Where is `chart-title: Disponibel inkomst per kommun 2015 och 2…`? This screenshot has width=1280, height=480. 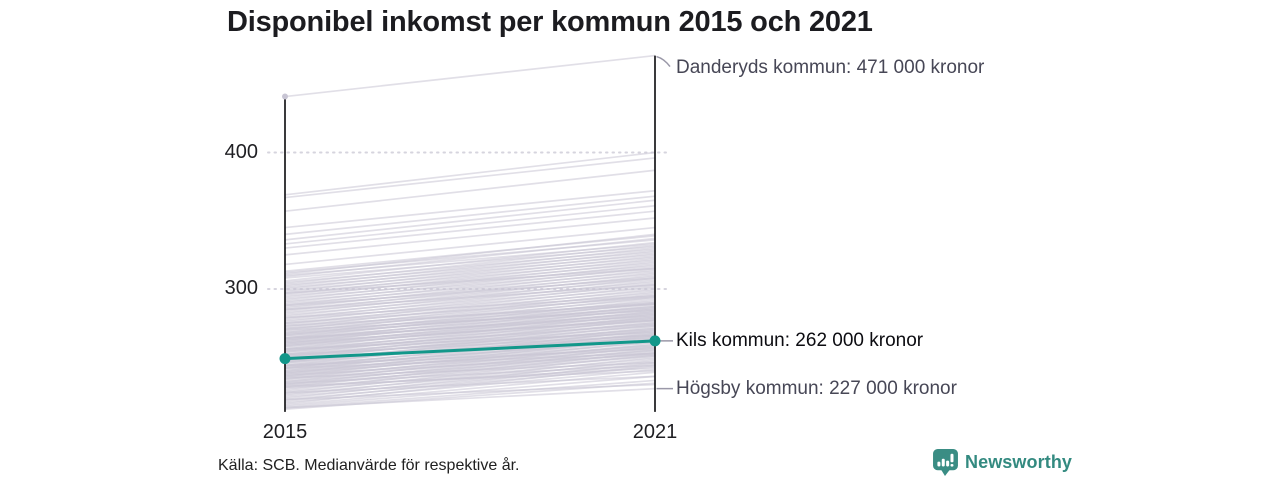 chart-title: Disponibel inkomst per kommun 2015 och 2… is located at coordinates (550, 22).